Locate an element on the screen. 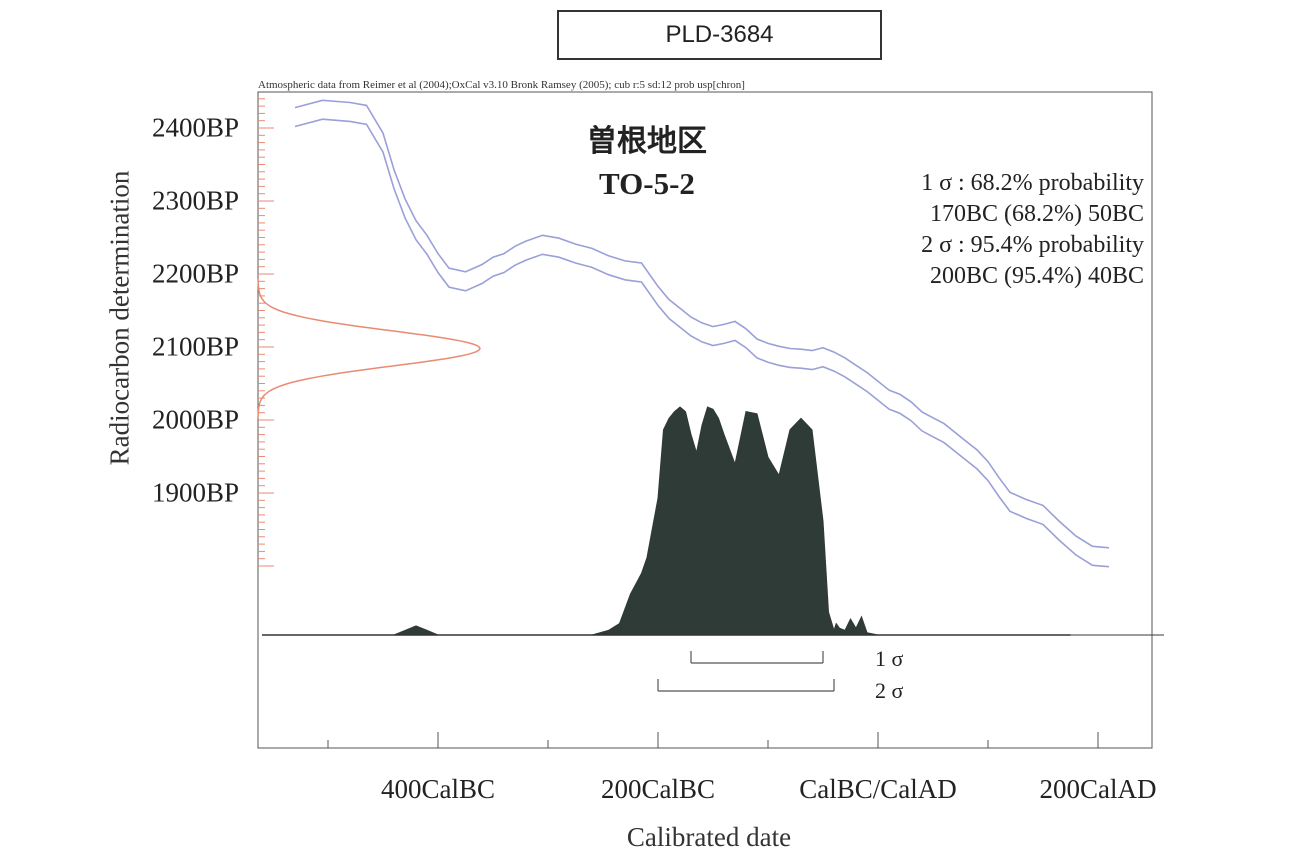 The height and width of the screenshot is (856, 1316). site-name: 曽根地区 is located at coordinates (647, 141).